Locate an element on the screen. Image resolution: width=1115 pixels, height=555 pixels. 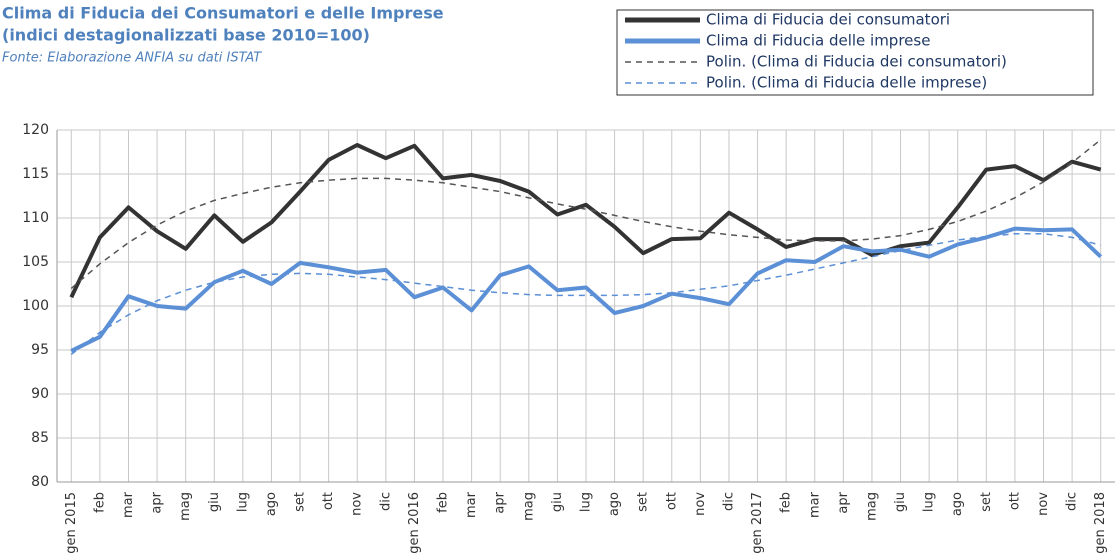
y-tick-label: 100 is located at coordinates (35, 306).